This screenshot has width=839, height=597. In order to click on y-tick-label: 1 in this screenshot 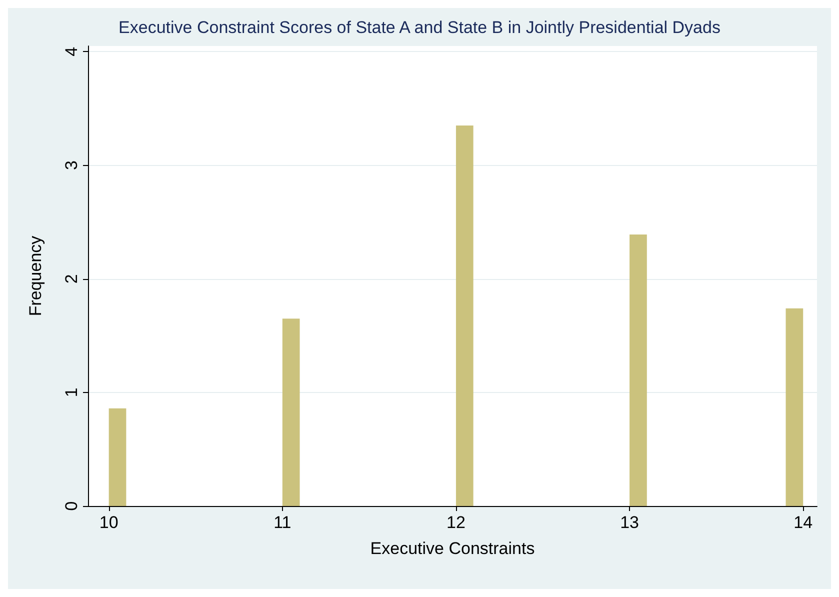, I will do `click(71, 393)`.